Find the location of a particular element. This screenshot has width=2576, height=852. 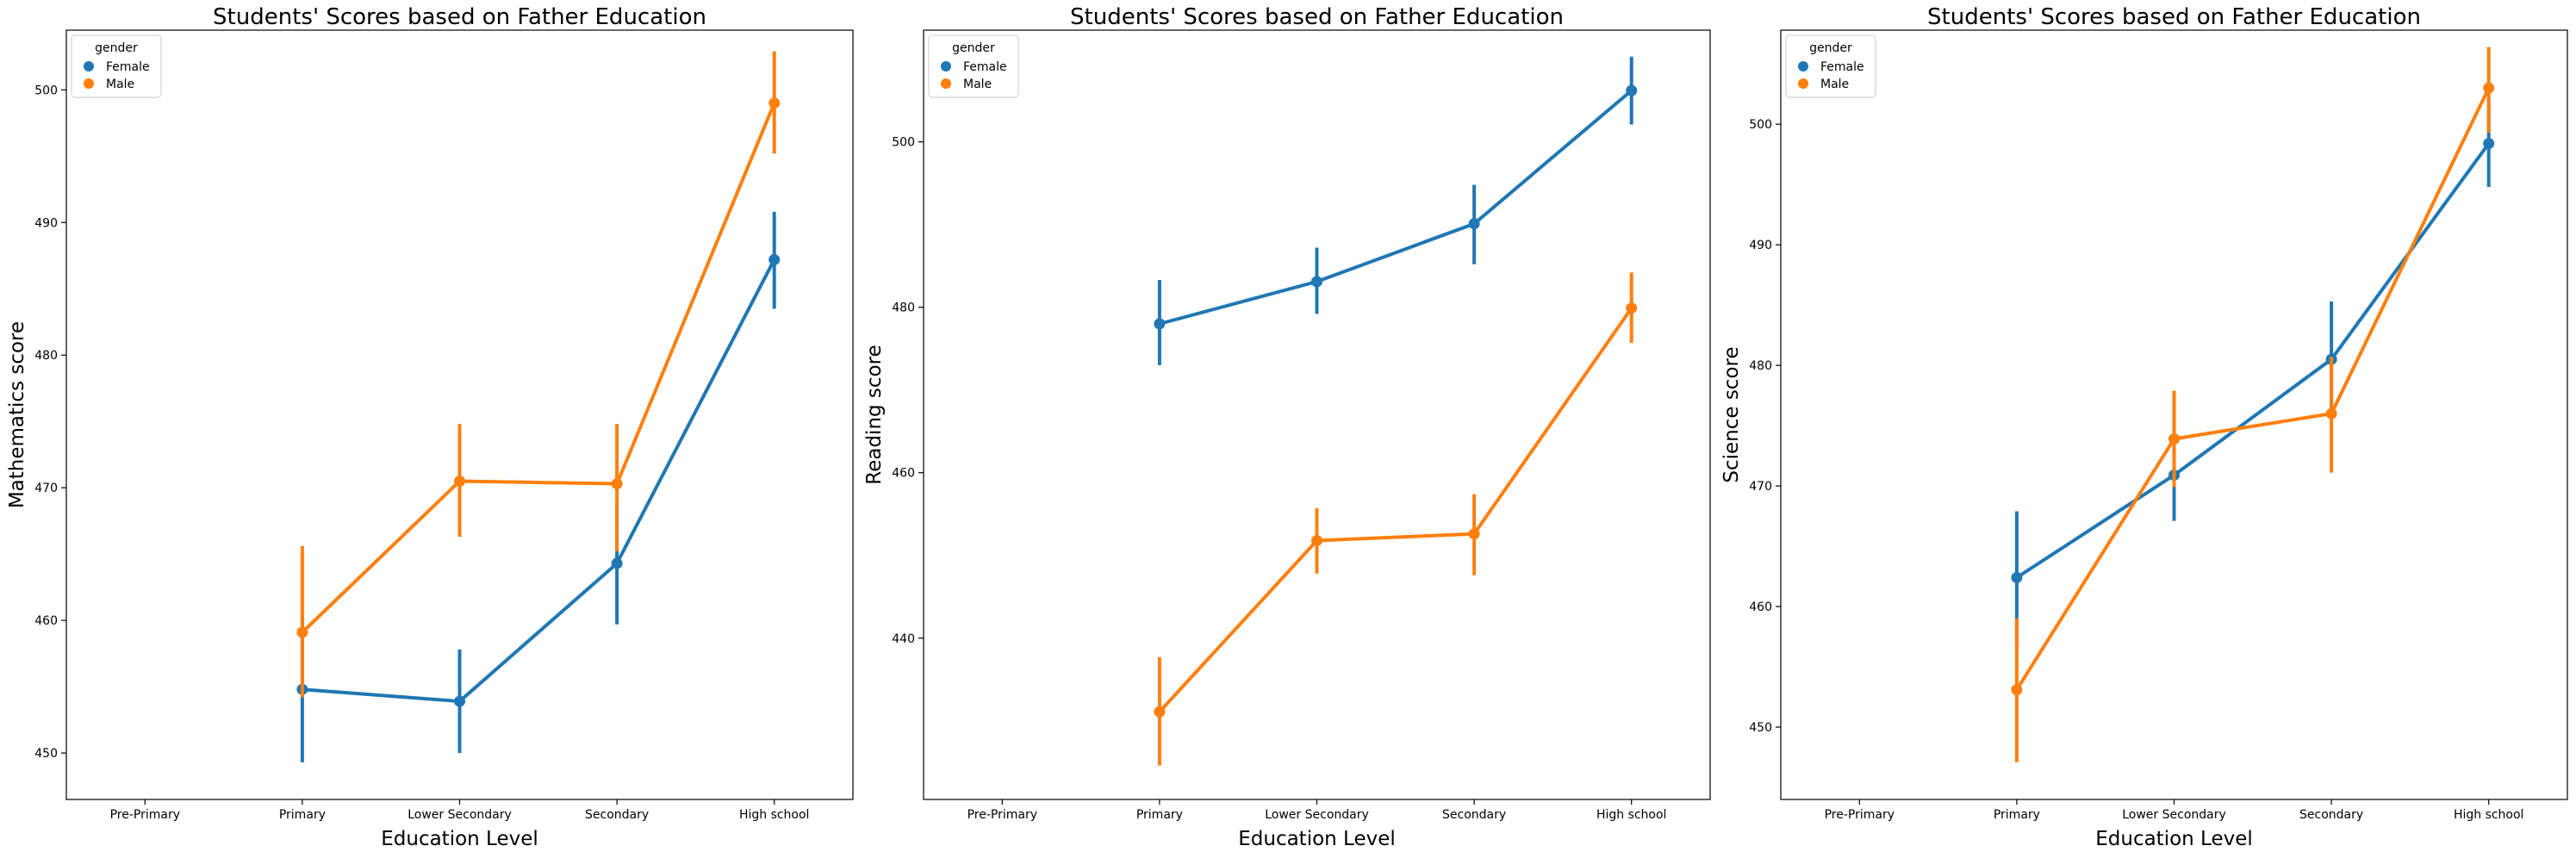

y-tick-label: 440 is located at coordinates (904, 639).